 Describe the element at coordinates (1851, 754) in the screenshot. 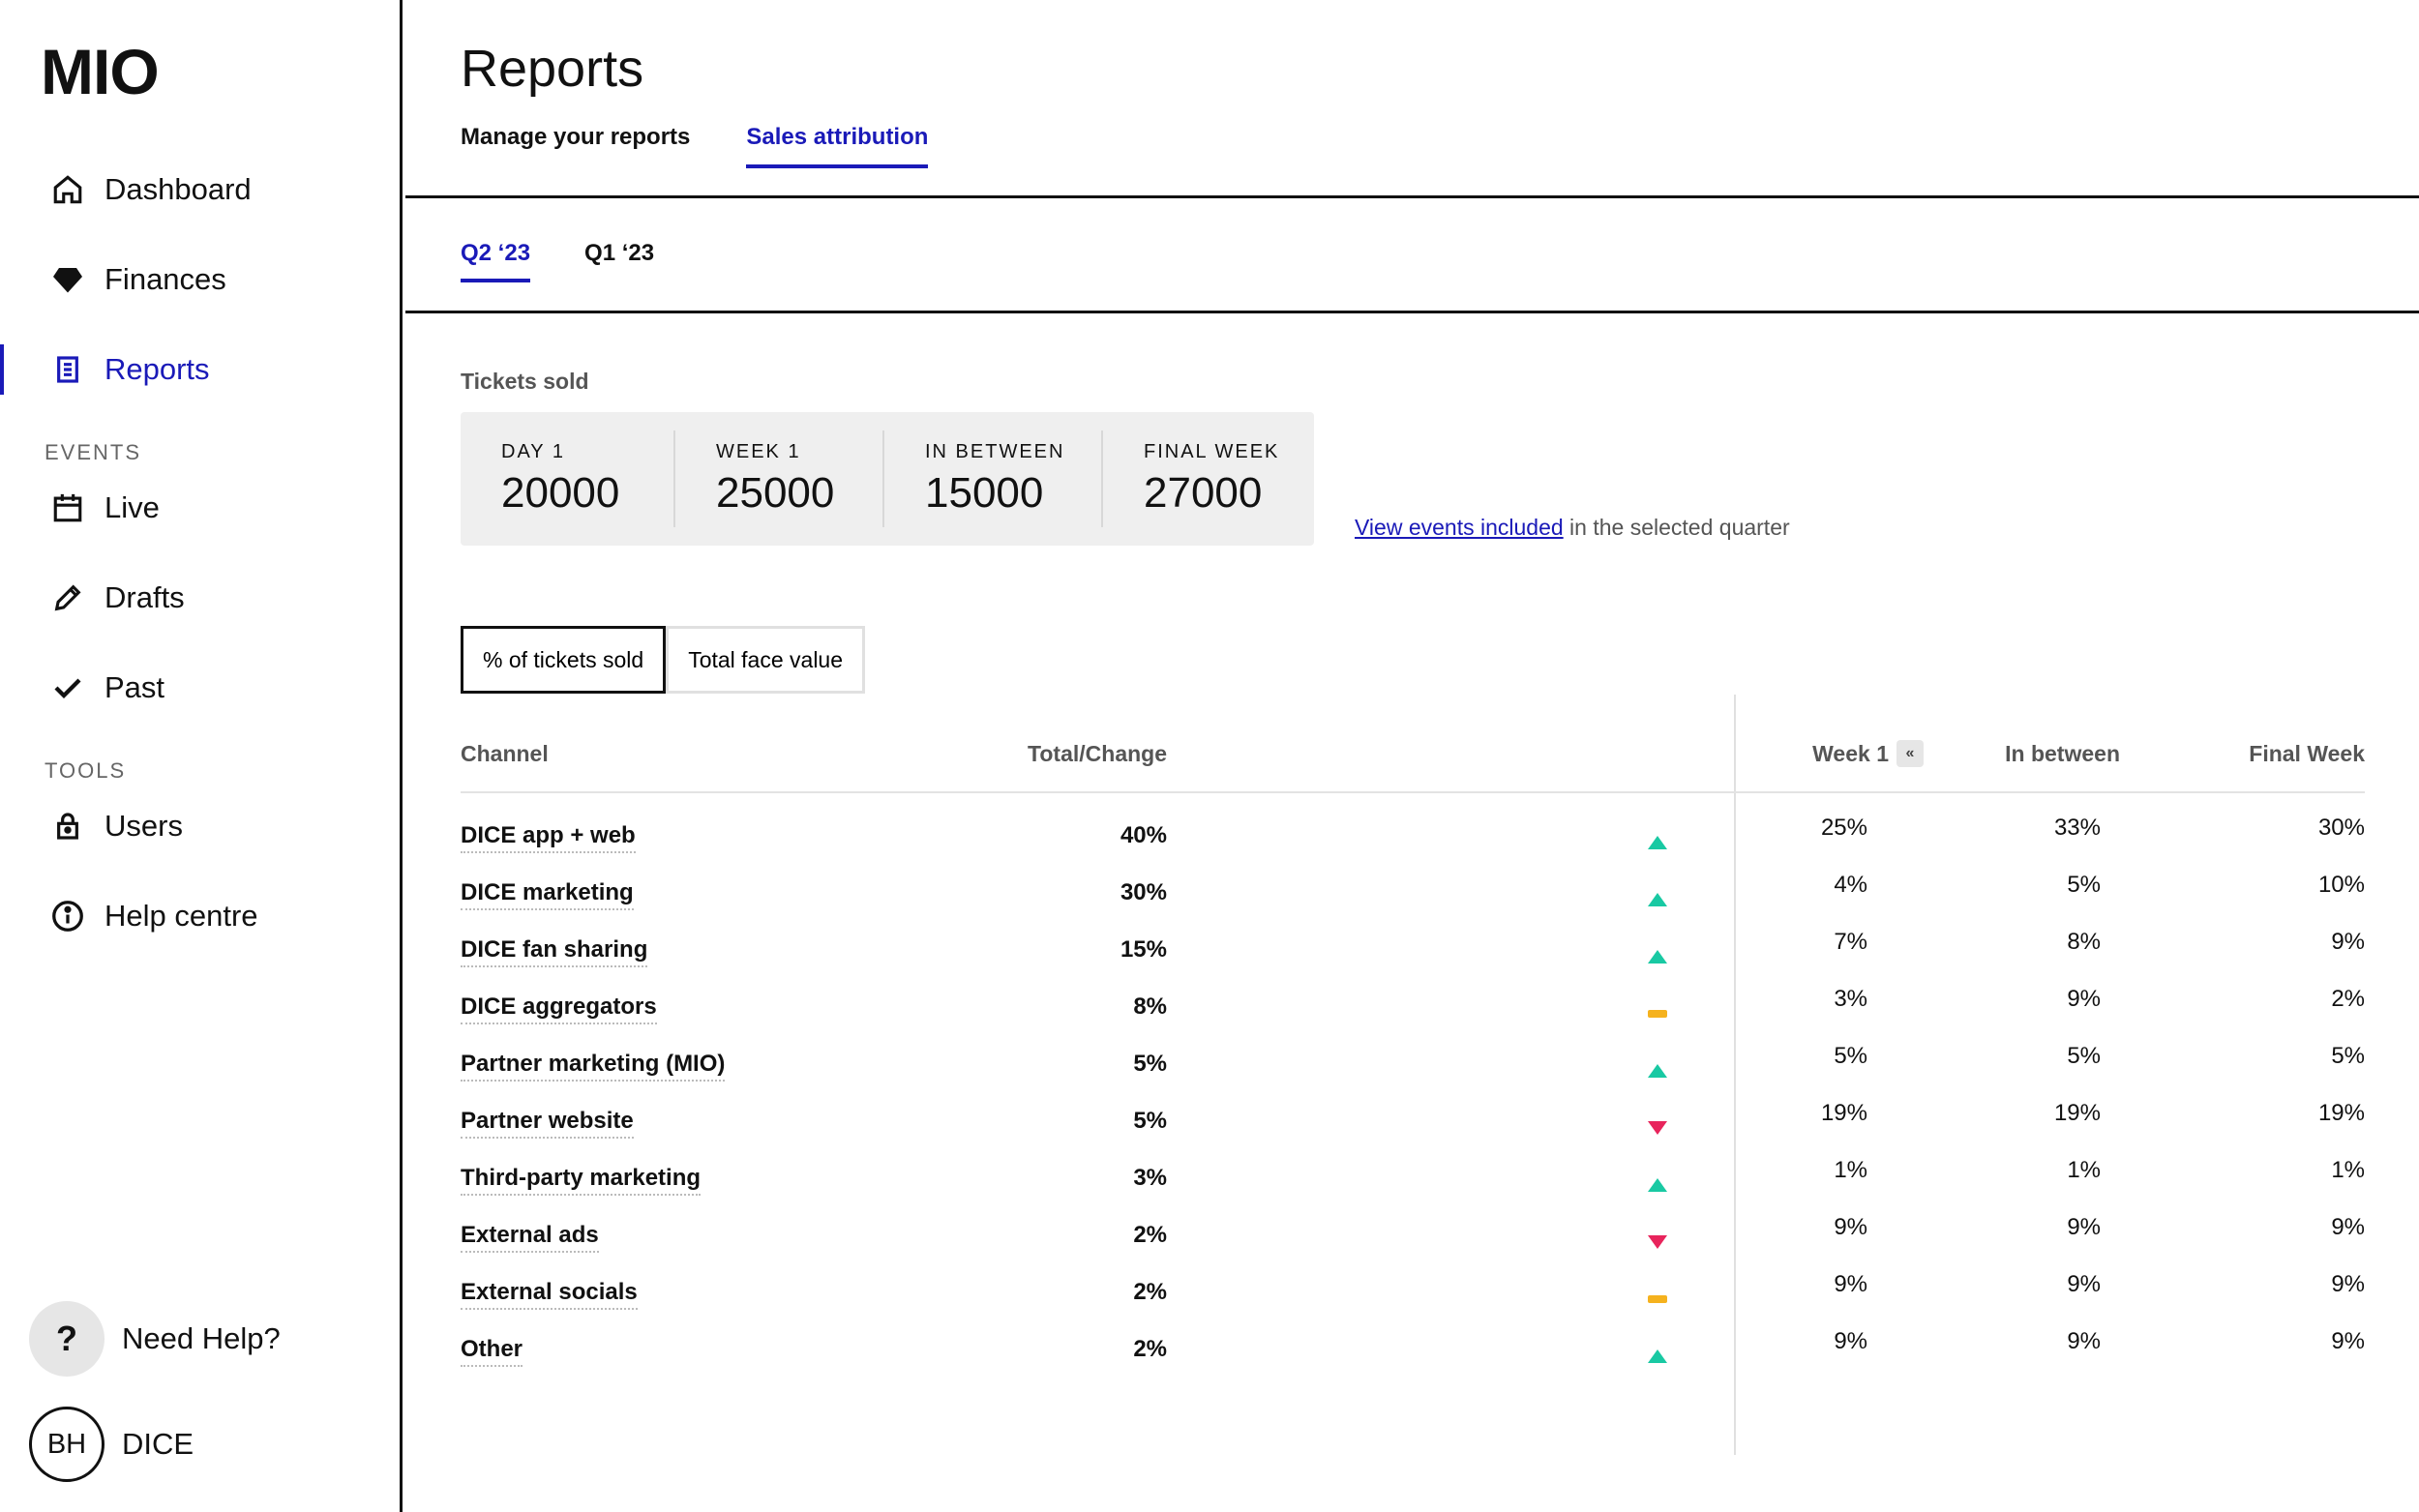

I see `header-week-1-label: Week 1` at that location.